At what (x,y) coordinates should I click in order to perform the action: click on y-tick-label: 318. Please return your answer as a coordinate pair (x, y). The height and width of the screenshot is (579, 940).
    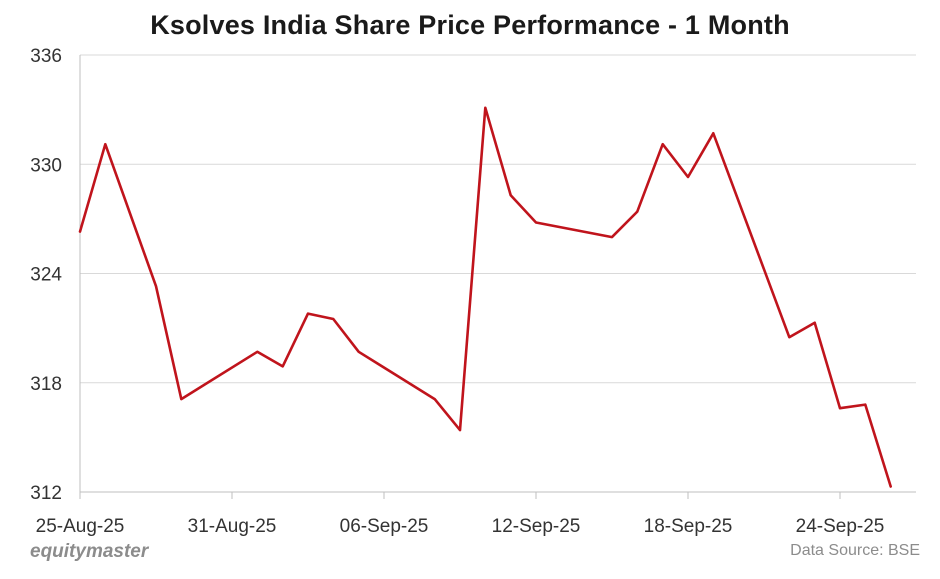
    Looking at the image, I should click on (46, 384).